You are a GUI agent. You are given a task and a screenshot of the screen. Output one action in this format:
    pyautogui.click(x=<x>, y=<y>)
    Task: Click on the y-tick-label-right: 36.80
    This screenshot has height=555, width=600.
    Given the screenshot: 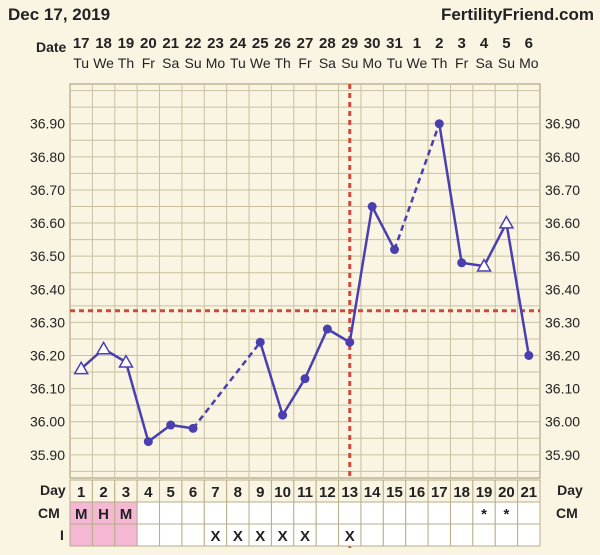 What is the action you would take?
    pyautogui.click(x=562, y=157)
    